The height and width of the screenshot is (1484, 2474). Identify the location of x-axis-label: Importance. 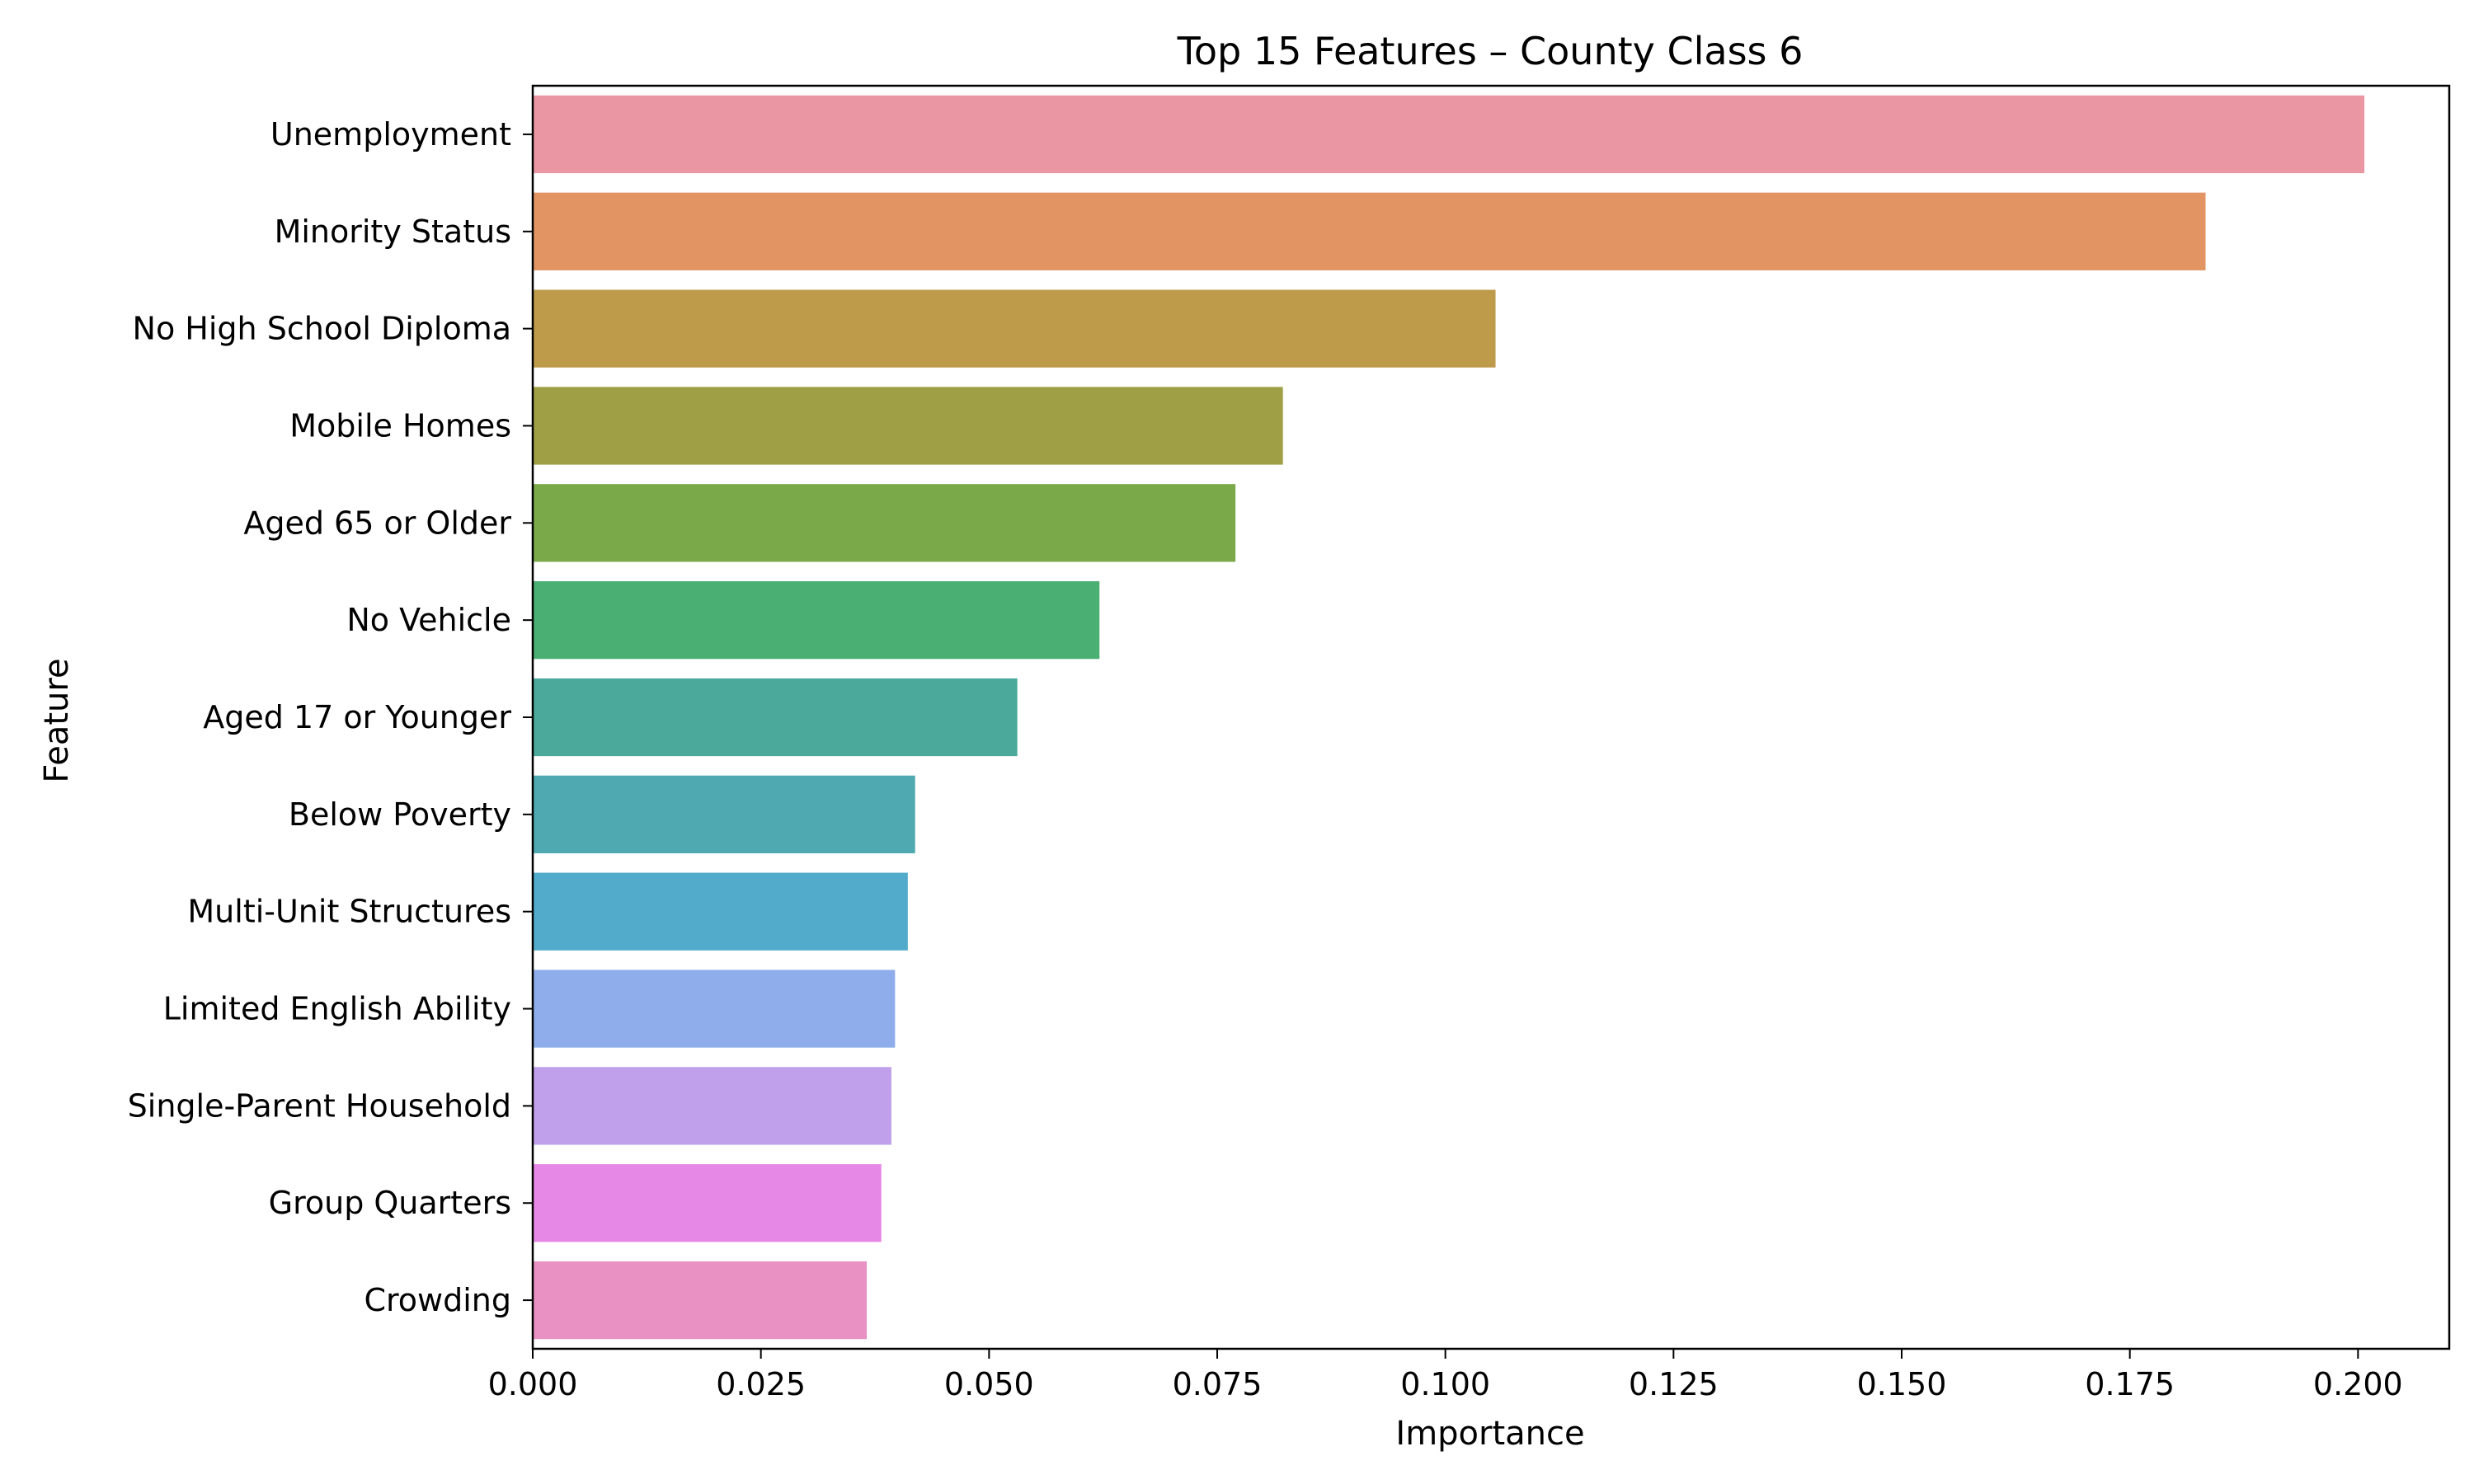
(1489, 1434).